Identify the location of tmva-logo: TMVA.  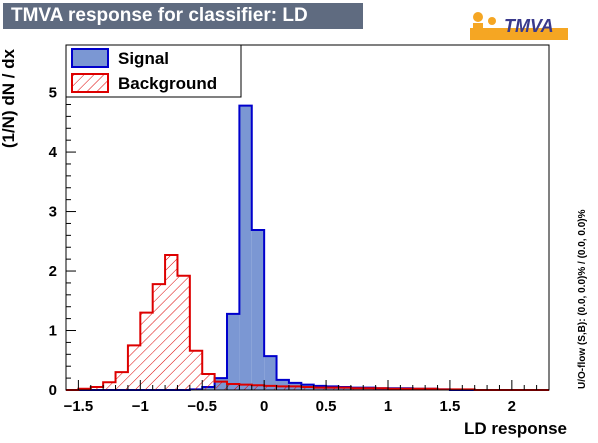
(519, 26).